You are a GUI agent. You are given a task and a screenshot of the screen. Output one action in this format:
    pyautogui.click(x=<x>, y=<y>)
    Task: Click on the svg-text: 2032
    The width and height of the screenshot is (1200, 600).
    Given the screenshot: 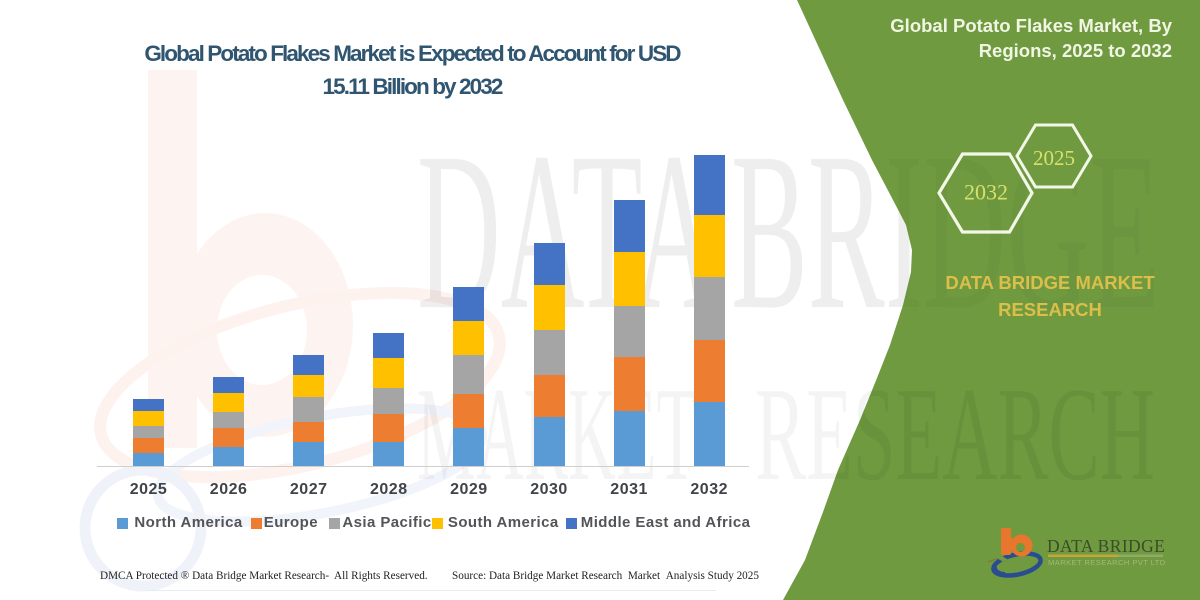 What is the action you would take?
    pyautogui.click(x=986, y=192)
    